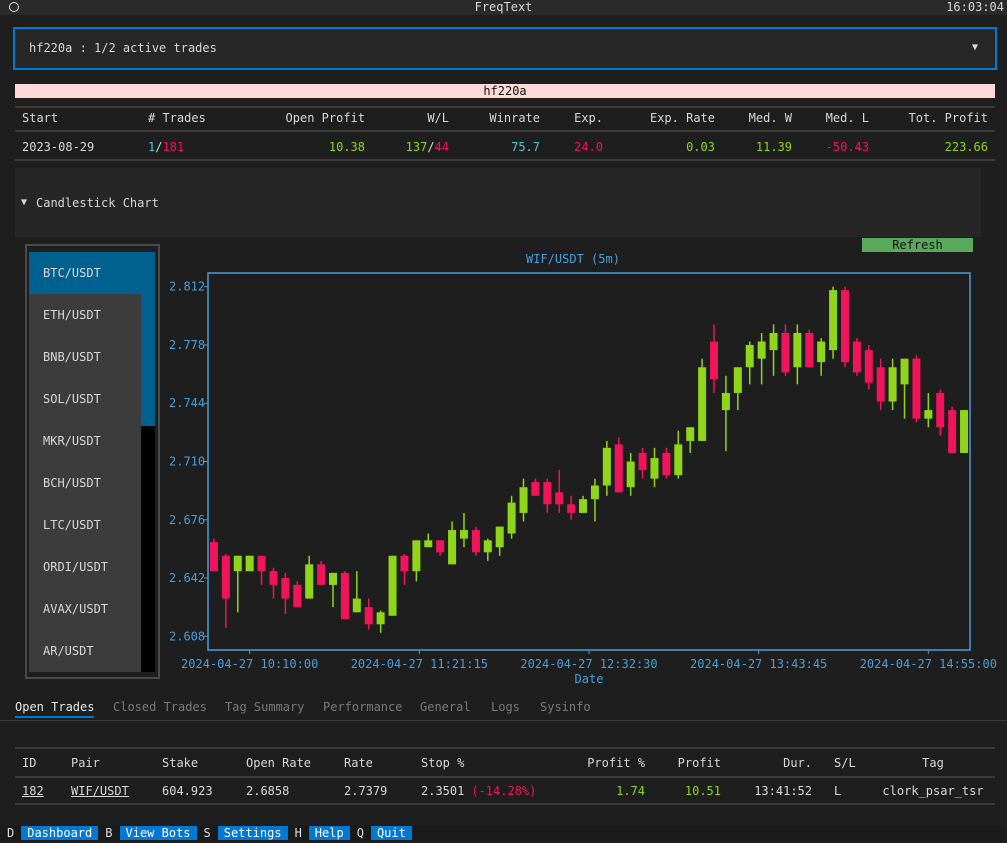  What do you see at coordinates (504, 791) in the screenshot?
I see `cell-text: (-14.28%)` at bounding box center [504, 791].